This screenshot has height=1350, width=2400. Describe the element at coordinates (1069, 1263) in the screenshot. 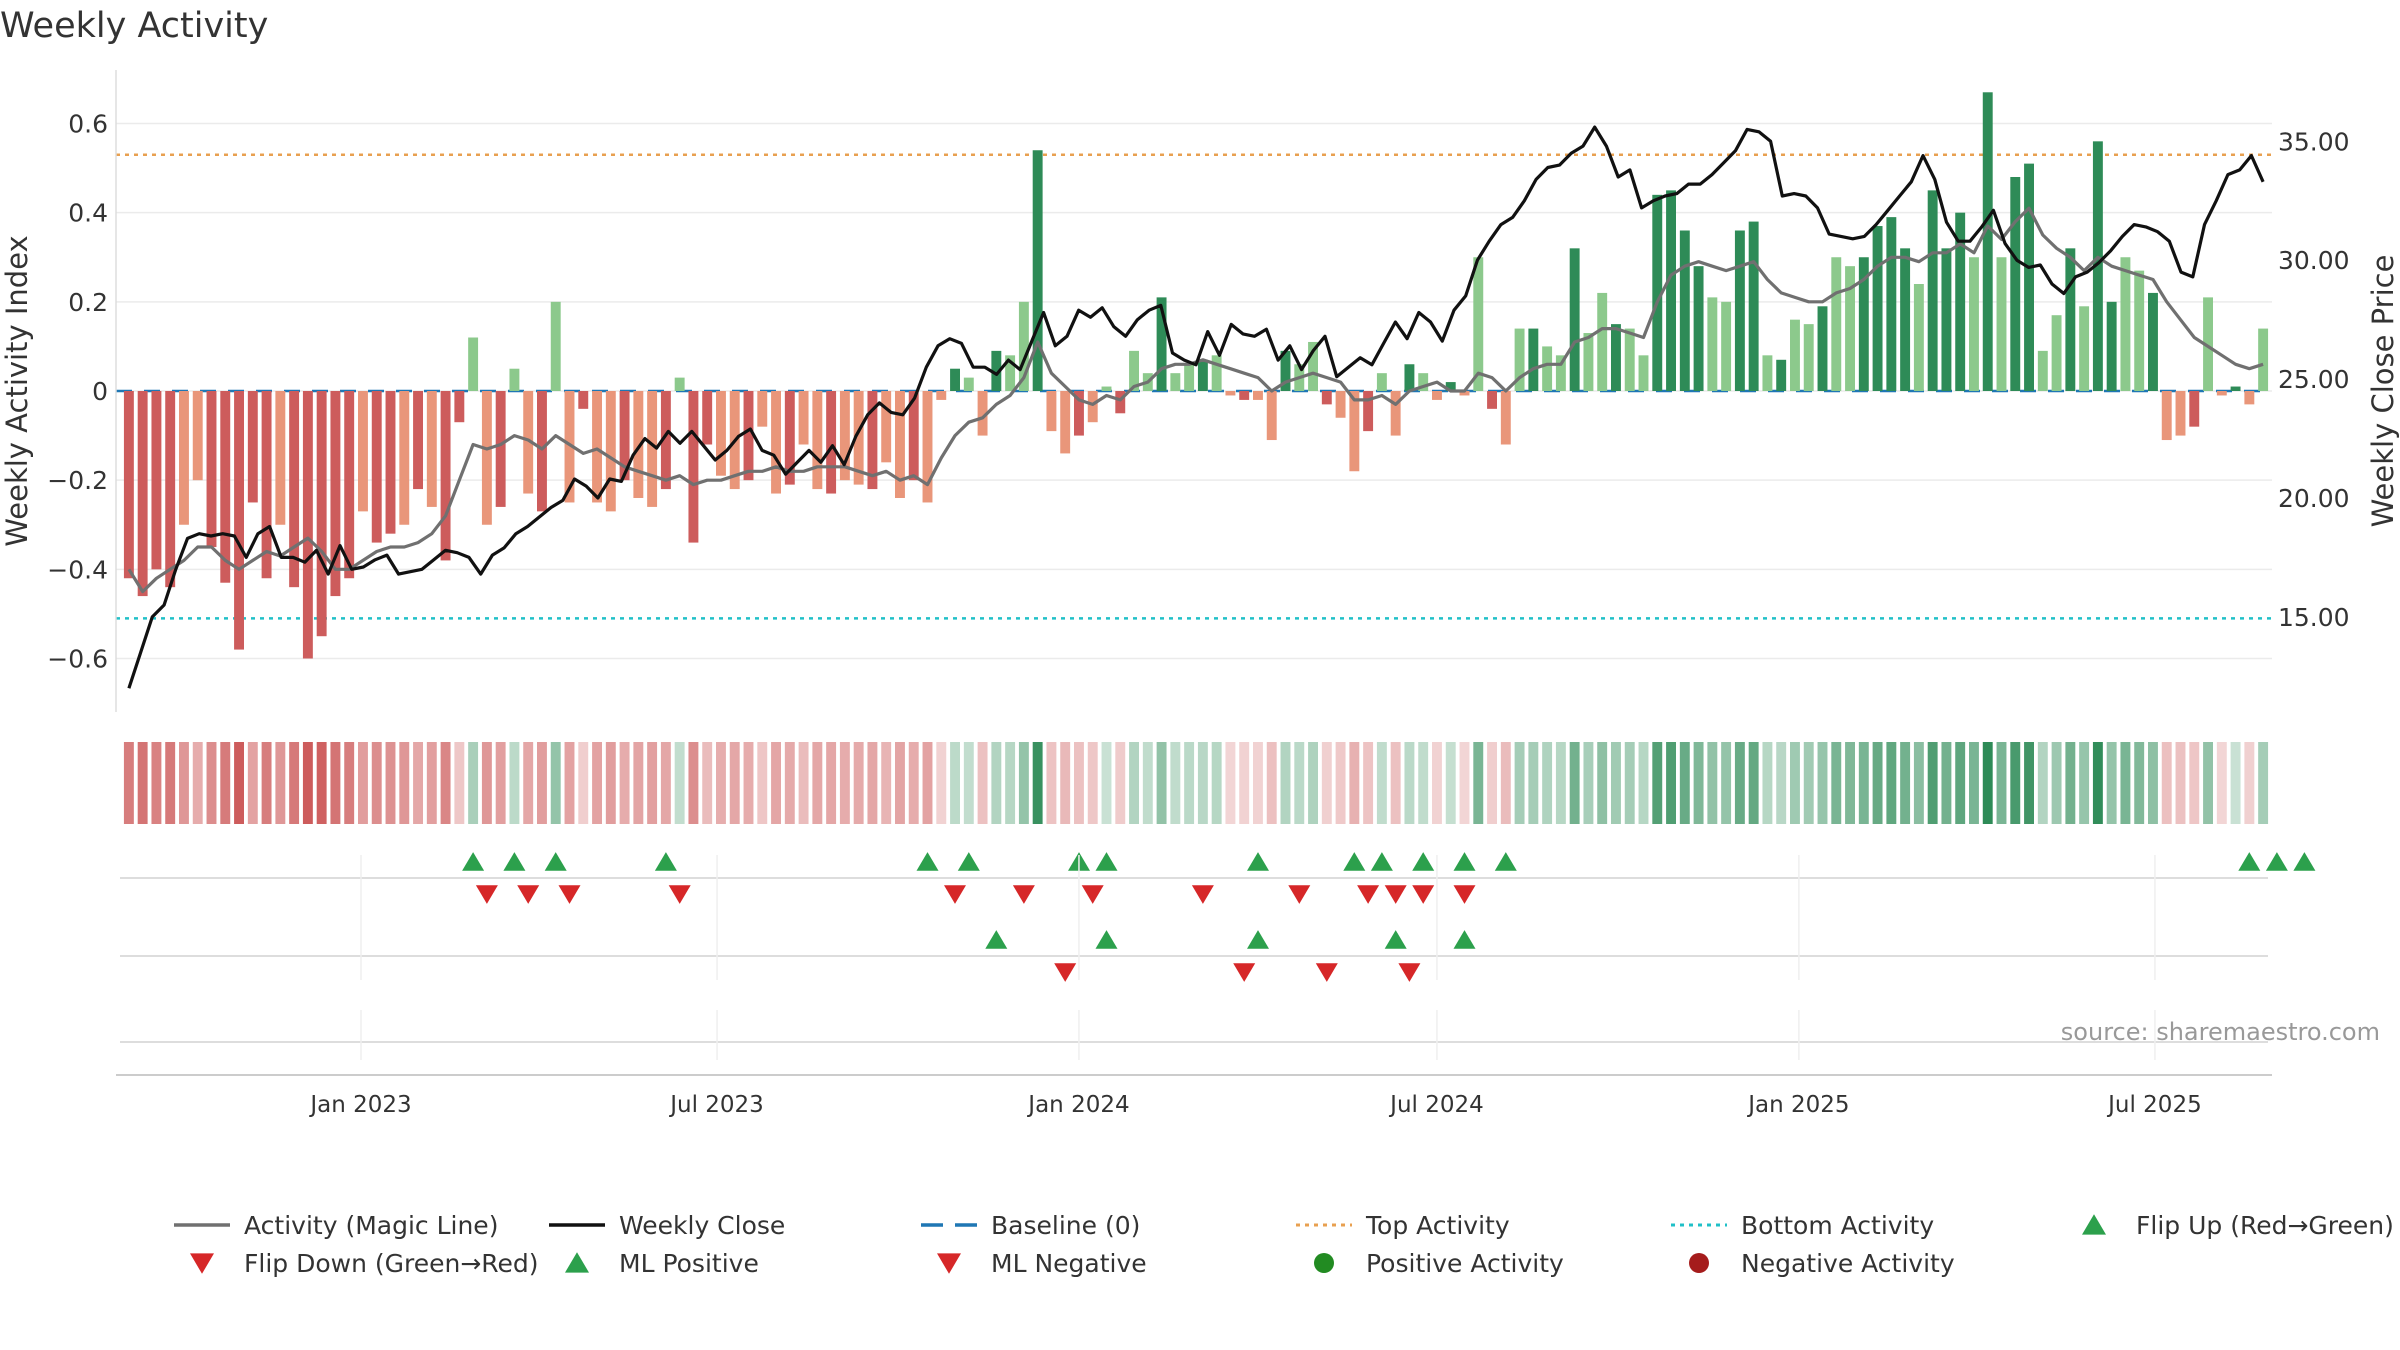

I see `legend-label: ML Negative` at that location.